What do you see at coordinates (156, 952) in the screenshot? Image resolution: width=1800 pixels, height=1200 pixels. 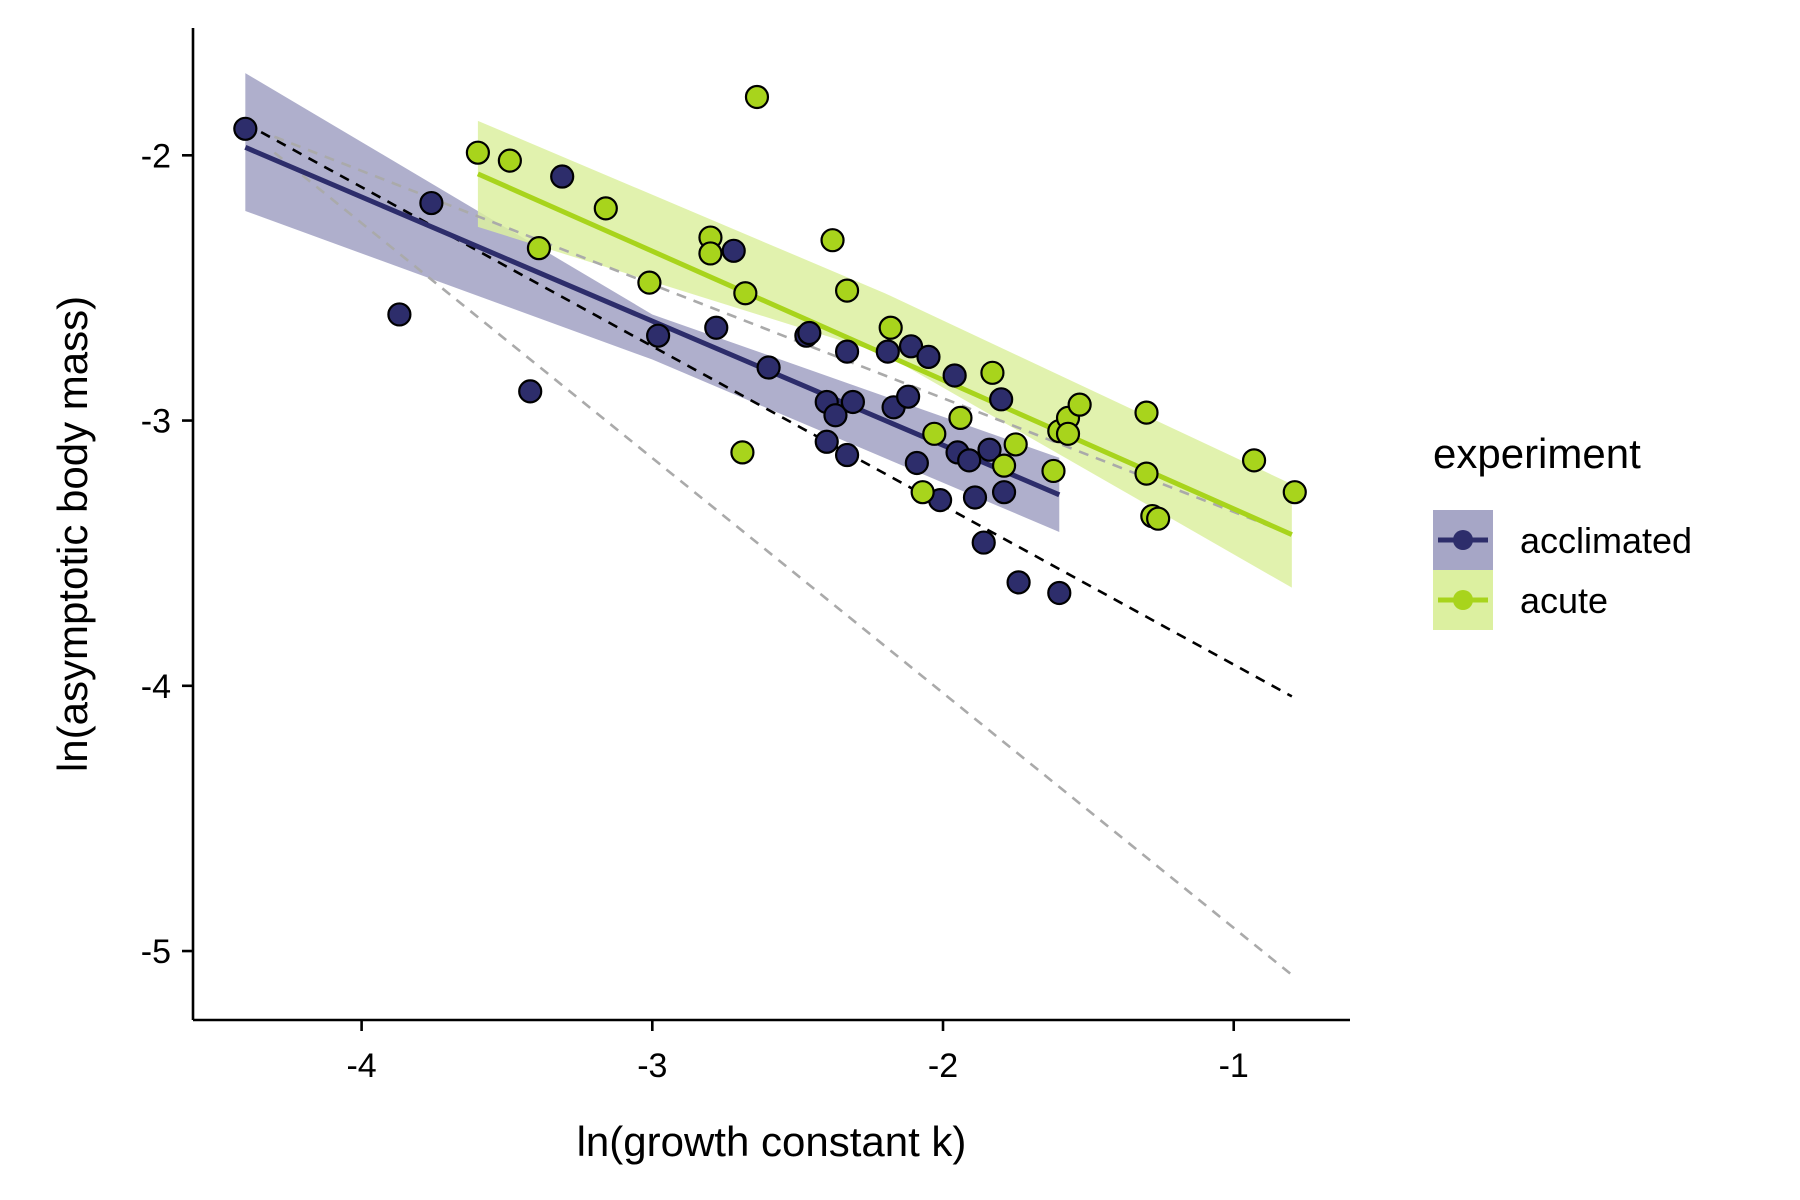 I see `y-tick-label: -5` at bounding box center [156, 952].